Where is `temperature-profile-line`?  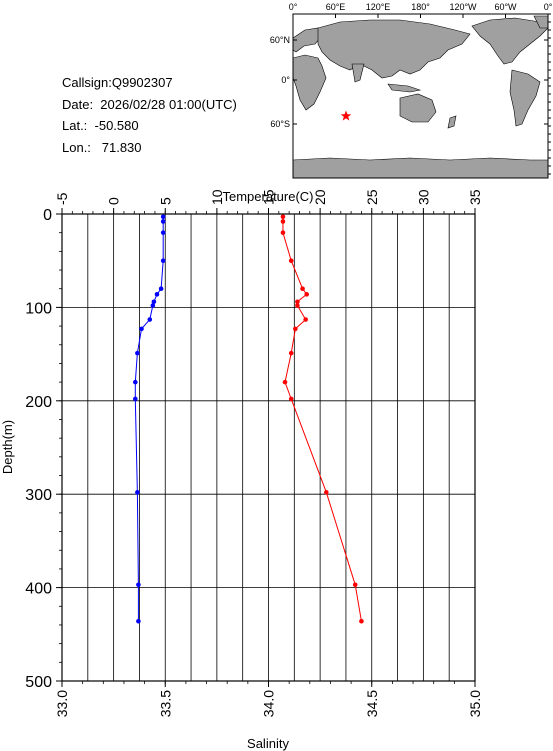 temperature-profile-line is located at coordinates (149, 419).